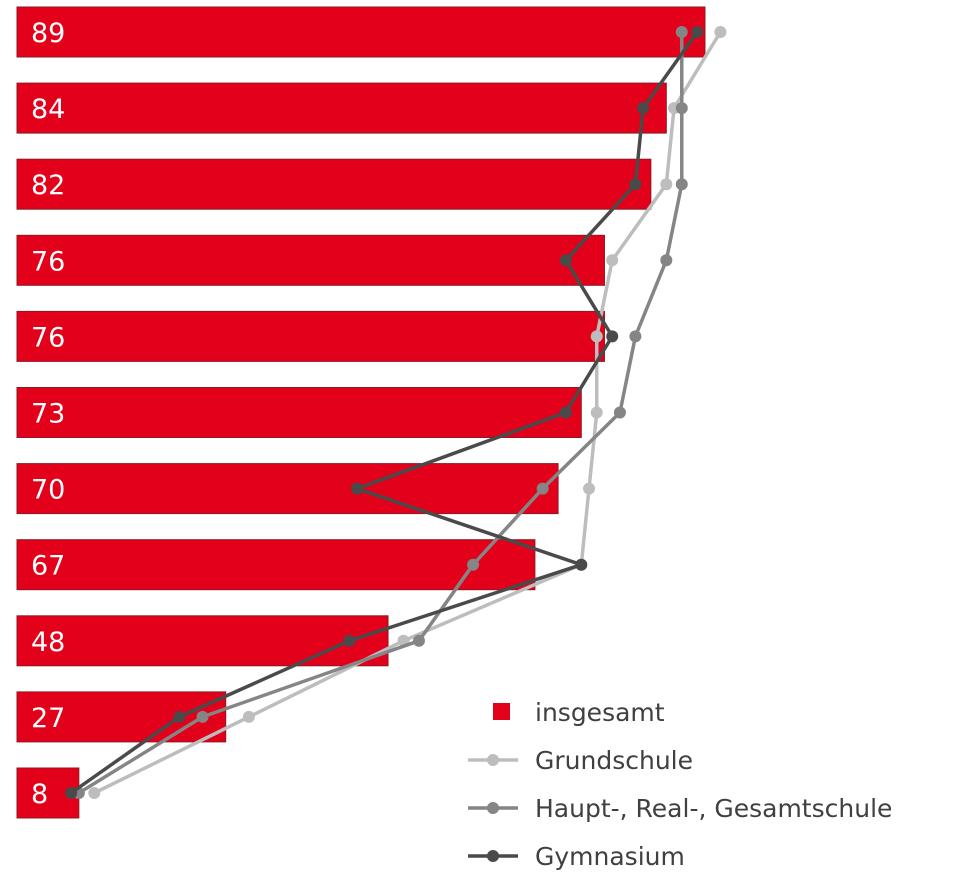  Describe the element at coordinates (713, 808) in the screenshot. I see `legend-label: Haupt-, Real-, Gesamtschule` at that location.